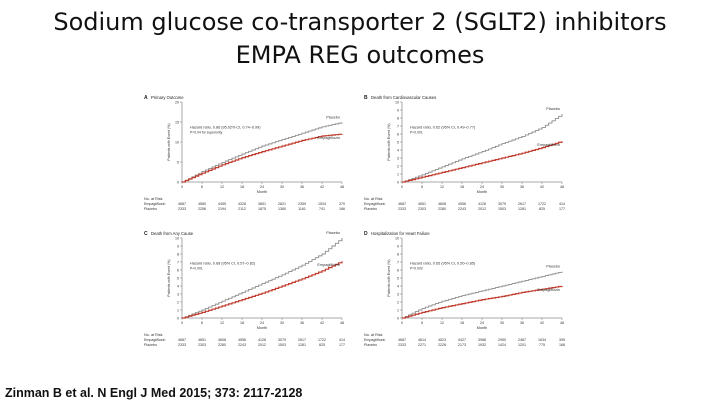 This screenshot has width=720, height=405. What do you see at coordinates (542, 345) in the screenshot?
I see `at-risk-value: 775` at bounding box center [542, 345].